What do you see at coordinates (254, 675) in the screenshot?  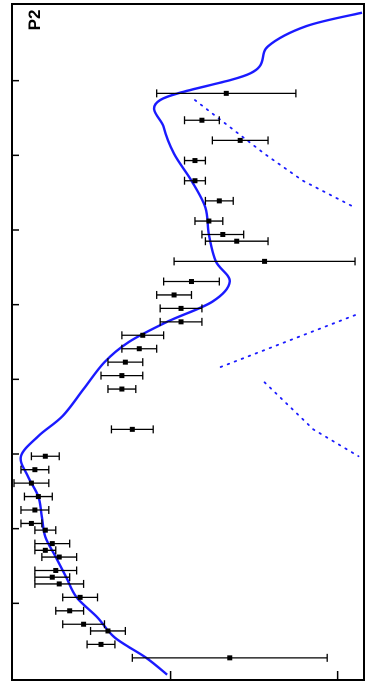 I see `bottom-axis-ticks` at bounding box center [254, 675].